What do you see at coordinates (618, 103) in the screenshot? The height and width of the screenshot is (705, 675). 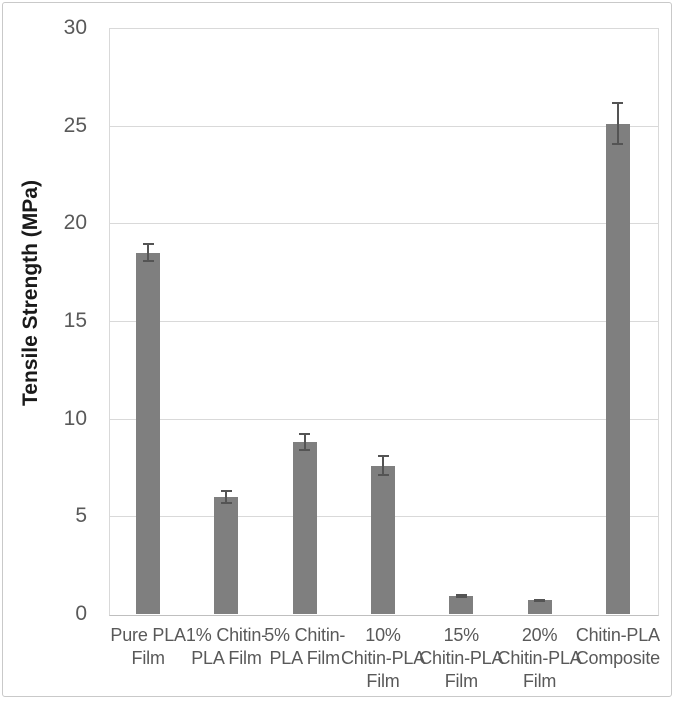 I see `error-bar-cap-7-top` at bounding box center [618, 103].